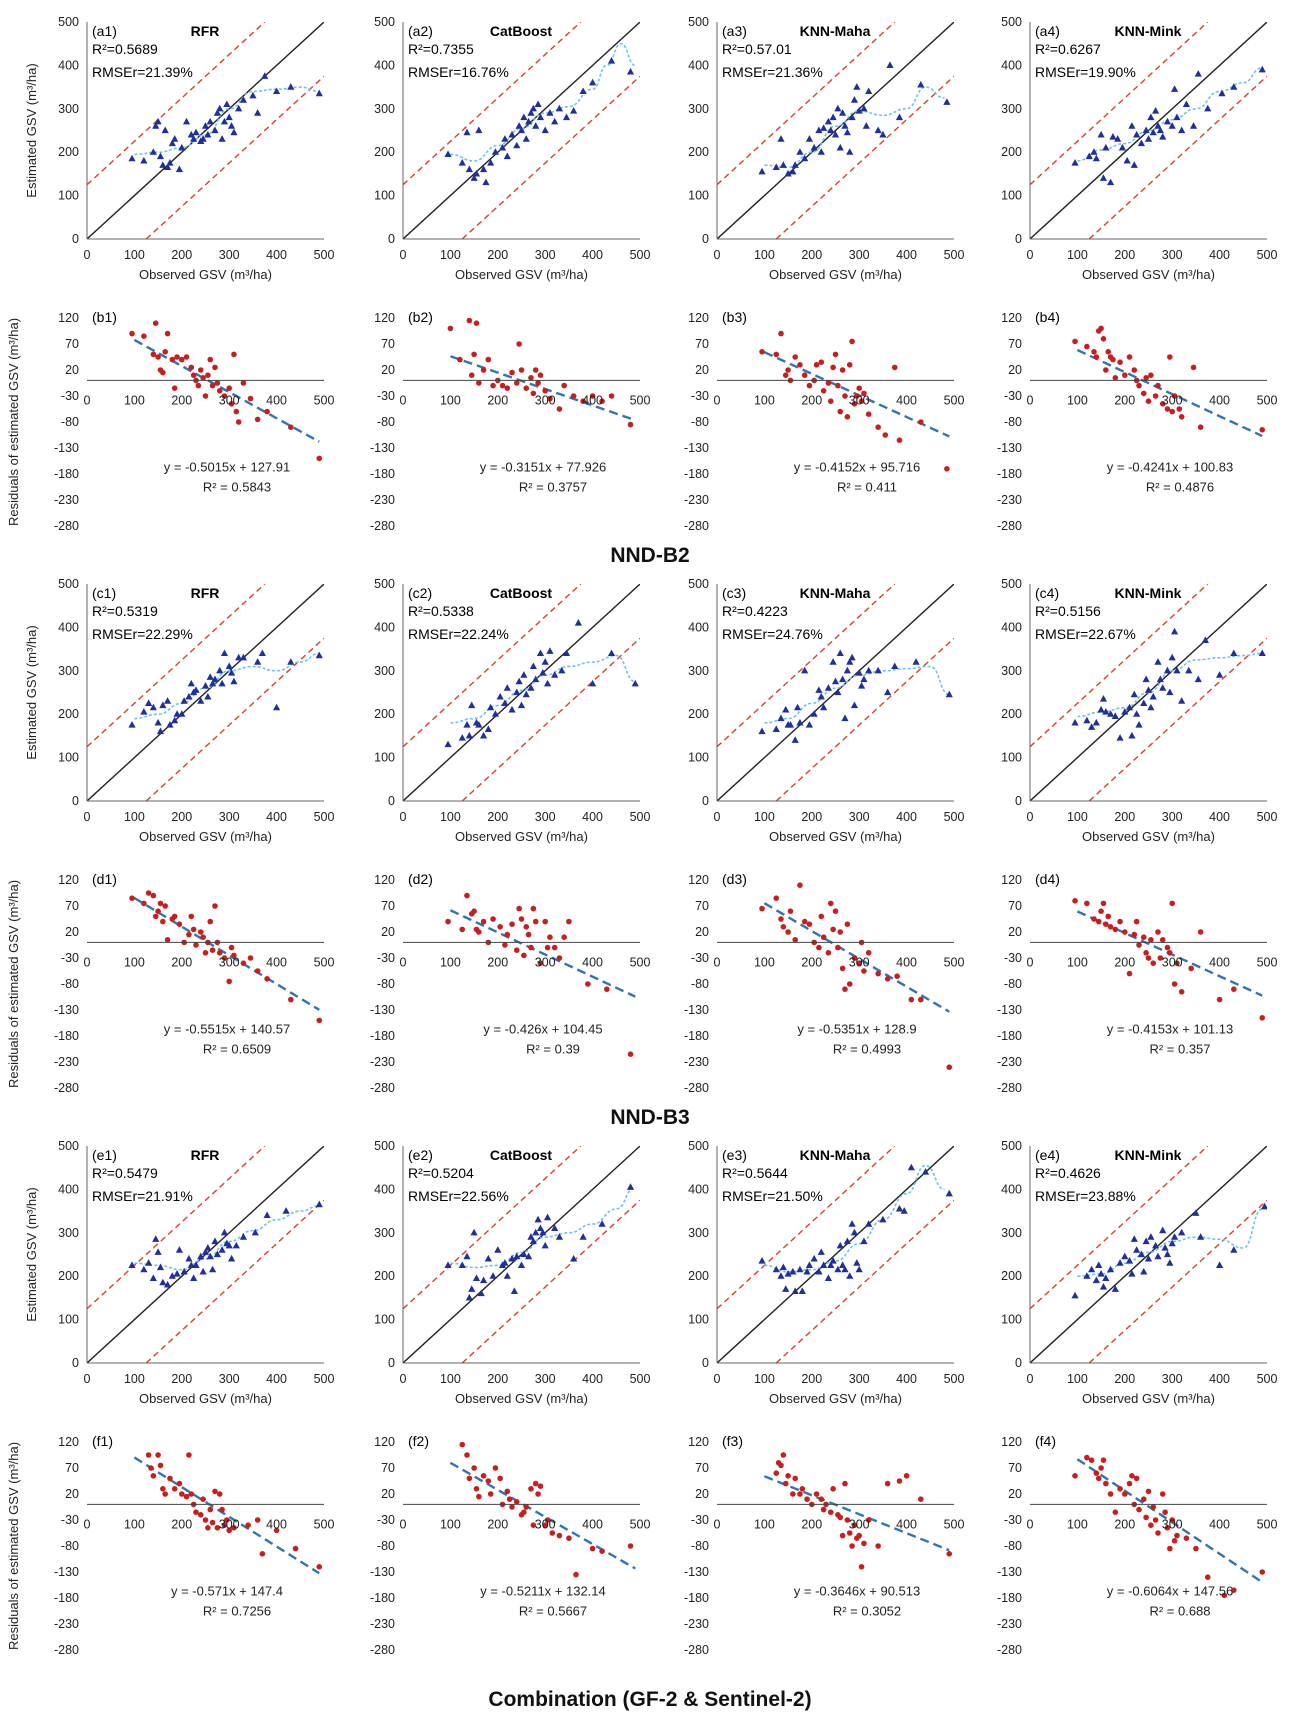 The height and width of the screenshot is (1726, 1300). I want to click on panel-id: (b4), so click(1047, 317).